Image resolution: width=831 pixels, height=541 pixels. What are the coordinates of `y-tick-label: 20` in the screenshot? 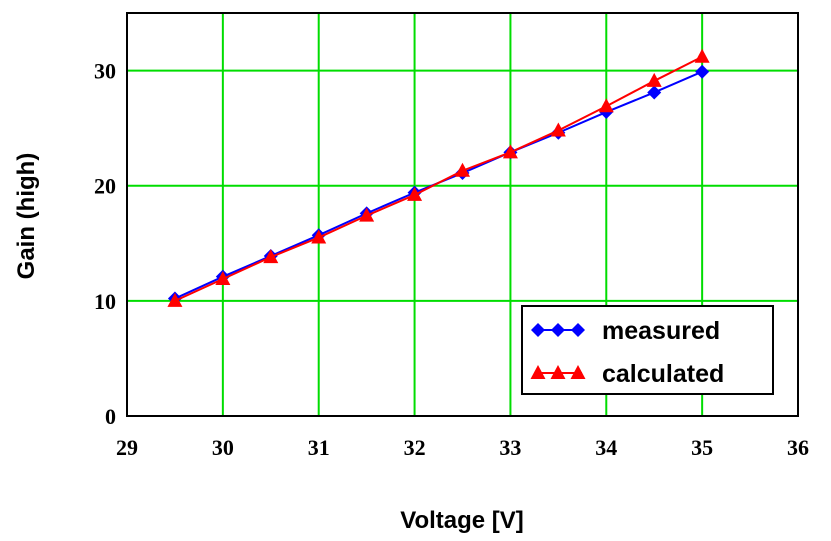 It's located at (105, 186).